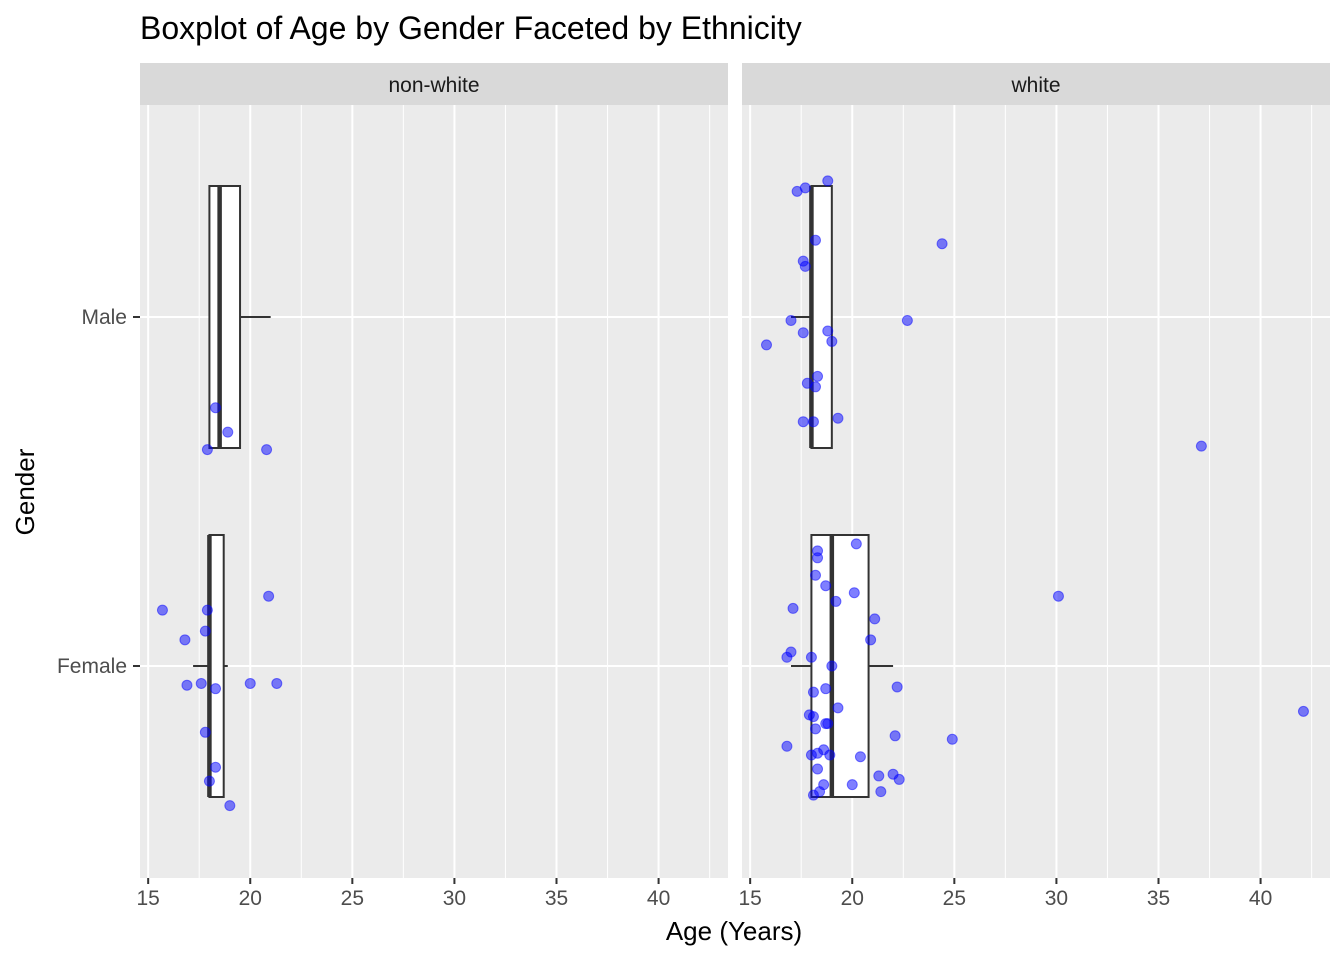  What do you see at coordinates (25, 491) in the screenshot?
I see `y-axis-title: Gender` at bounding box center [25, 491].